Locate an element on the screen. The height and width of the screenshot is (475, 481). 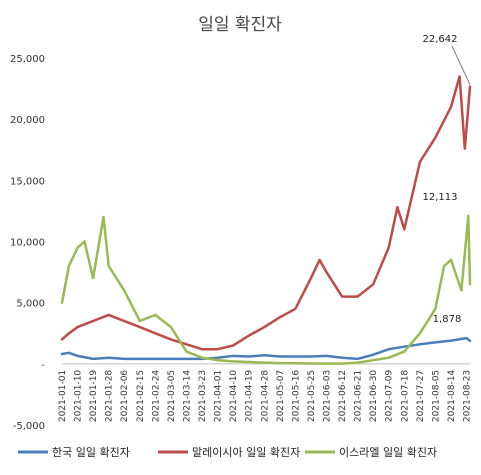
x-tick-label: 2021-04-28 is located at coordinates (265, 396).